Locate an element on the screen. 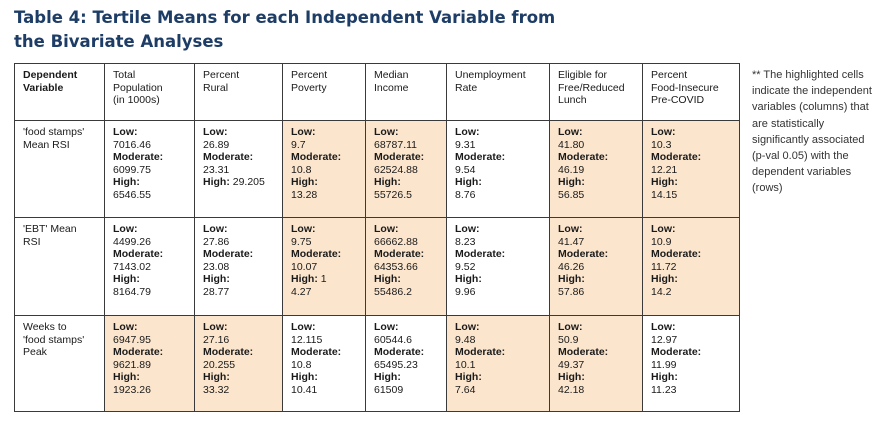  cell-line: 55486.2 is located at coordinates (408, 292).